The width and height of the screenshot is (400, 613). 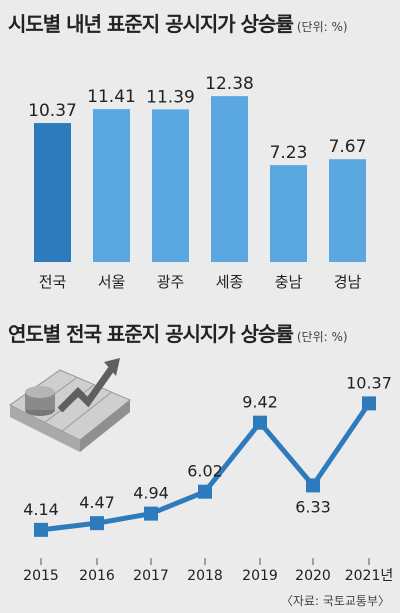 I want to click on point-value-label: 4.47, so click(x=97, y=502).